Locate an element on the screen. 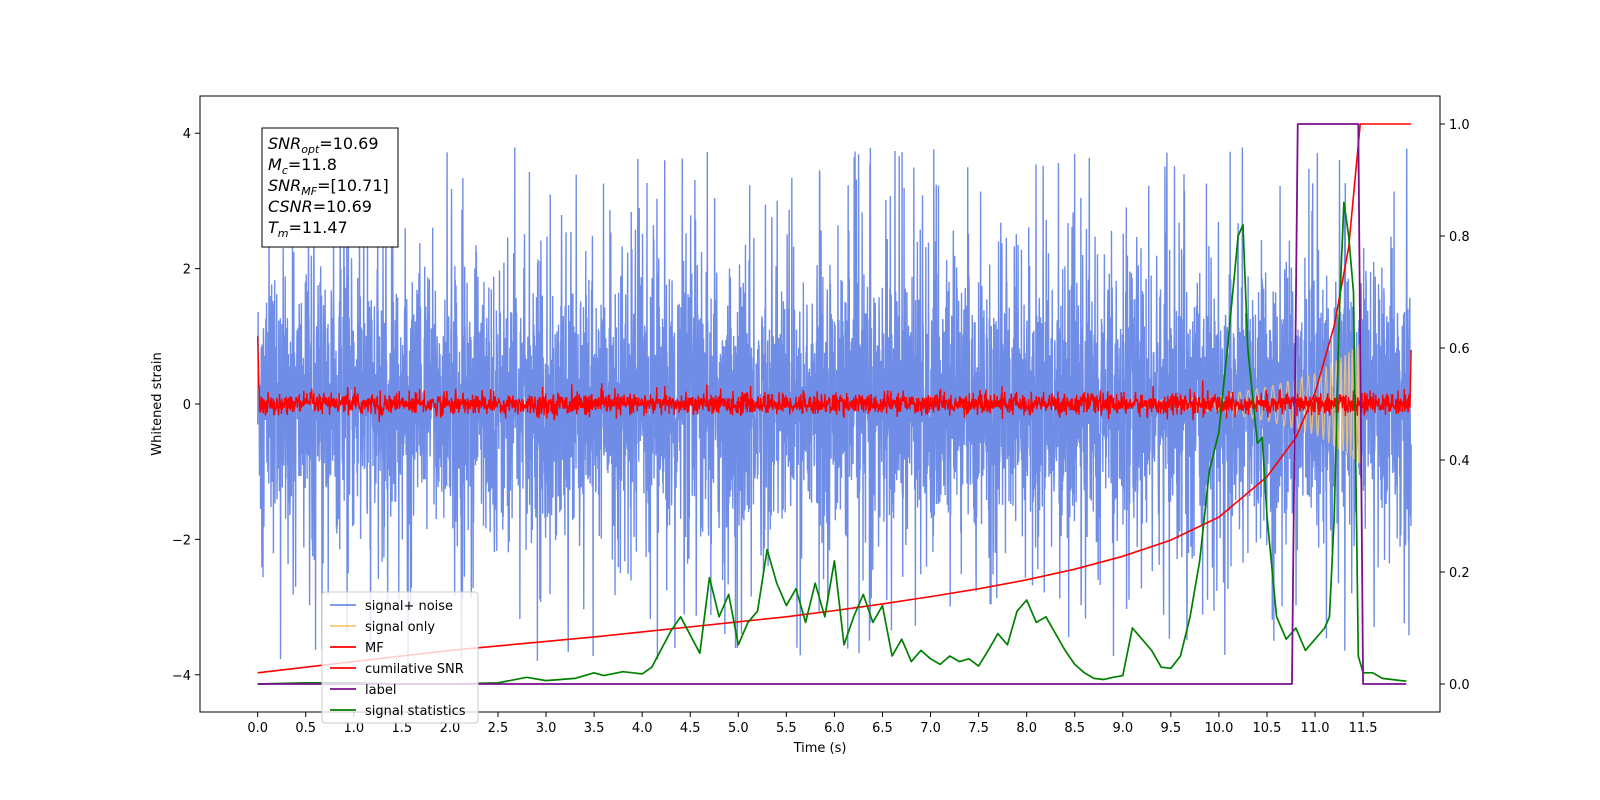 The image size is (1600, 800). legend-label: cumilative SNR is located at coordinates (414, 669).